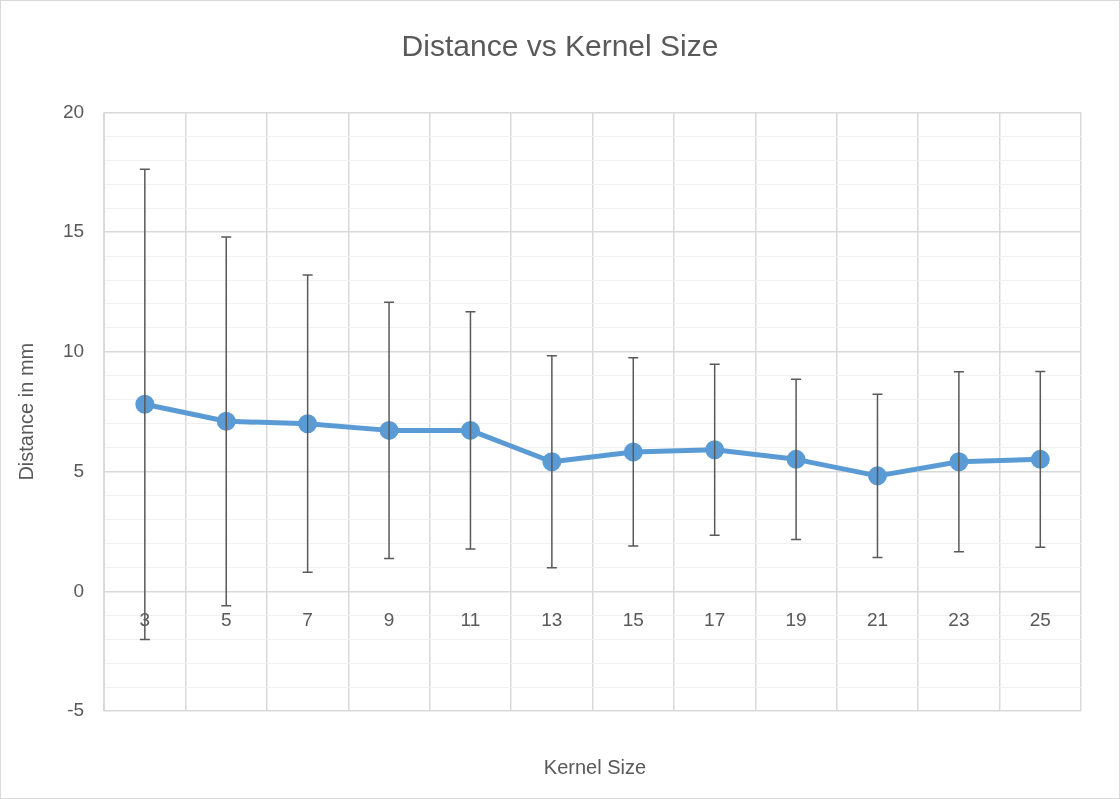  I want to click on x-tick-label: 5, so click(226, 619).